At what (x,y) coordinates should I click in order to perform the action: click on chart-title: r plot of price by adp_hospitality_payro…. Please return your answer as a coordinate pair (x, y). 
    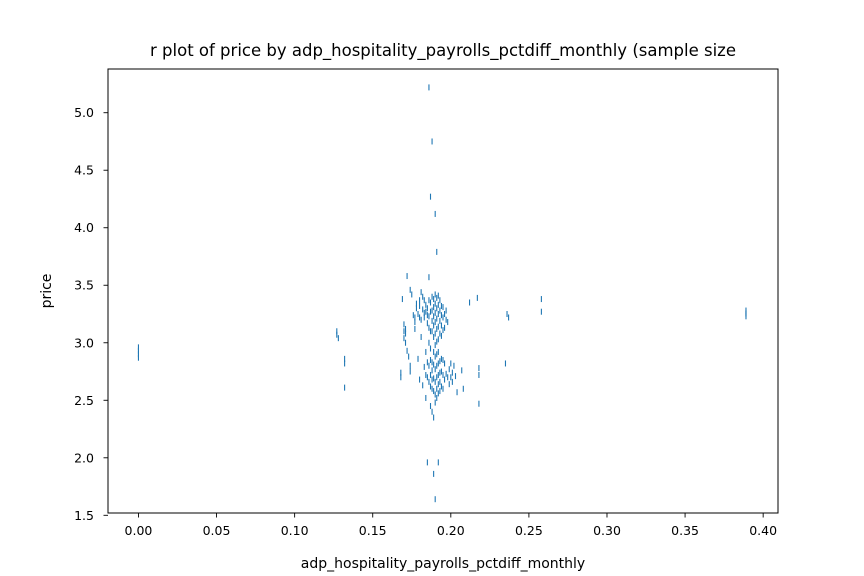
    Looking at the image, I should click on (443, 51).